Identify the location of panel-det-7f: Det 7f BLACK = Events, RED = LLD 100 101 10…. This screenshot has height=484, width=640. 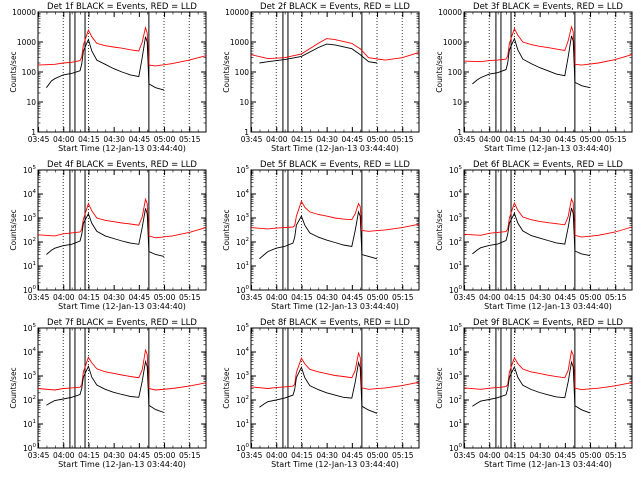
(108, 393).